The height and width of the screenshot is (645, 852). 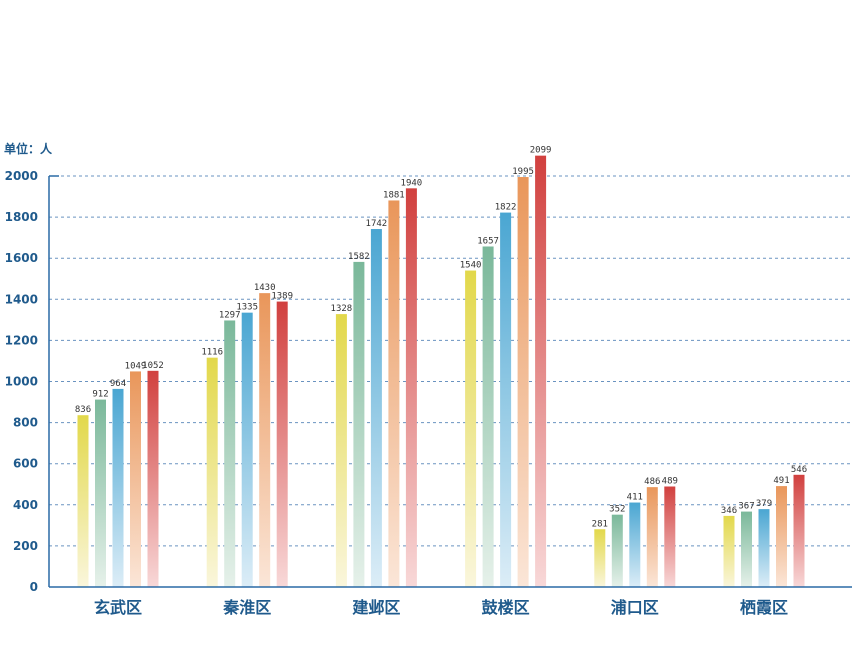 I want to click on bar-value-label: 1297, so click(x=230, y=315).